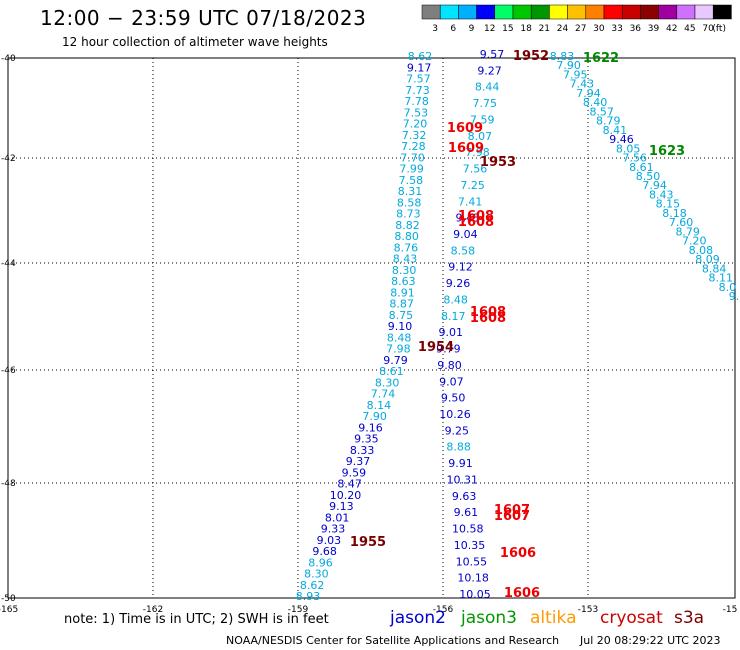  Describe the element at coordinates (400, 326) in the screenshot. I see `wave-height-label: 9.10` at that location.